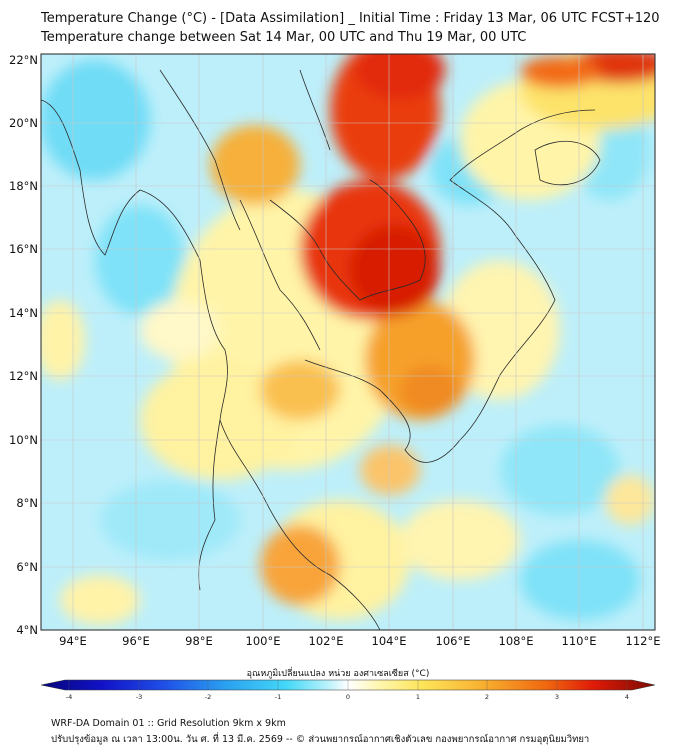  What do you see at coordinates (418, 697) in the screenshot?
I see `colorbar-tick: 1` at bounding box center [418, 697].